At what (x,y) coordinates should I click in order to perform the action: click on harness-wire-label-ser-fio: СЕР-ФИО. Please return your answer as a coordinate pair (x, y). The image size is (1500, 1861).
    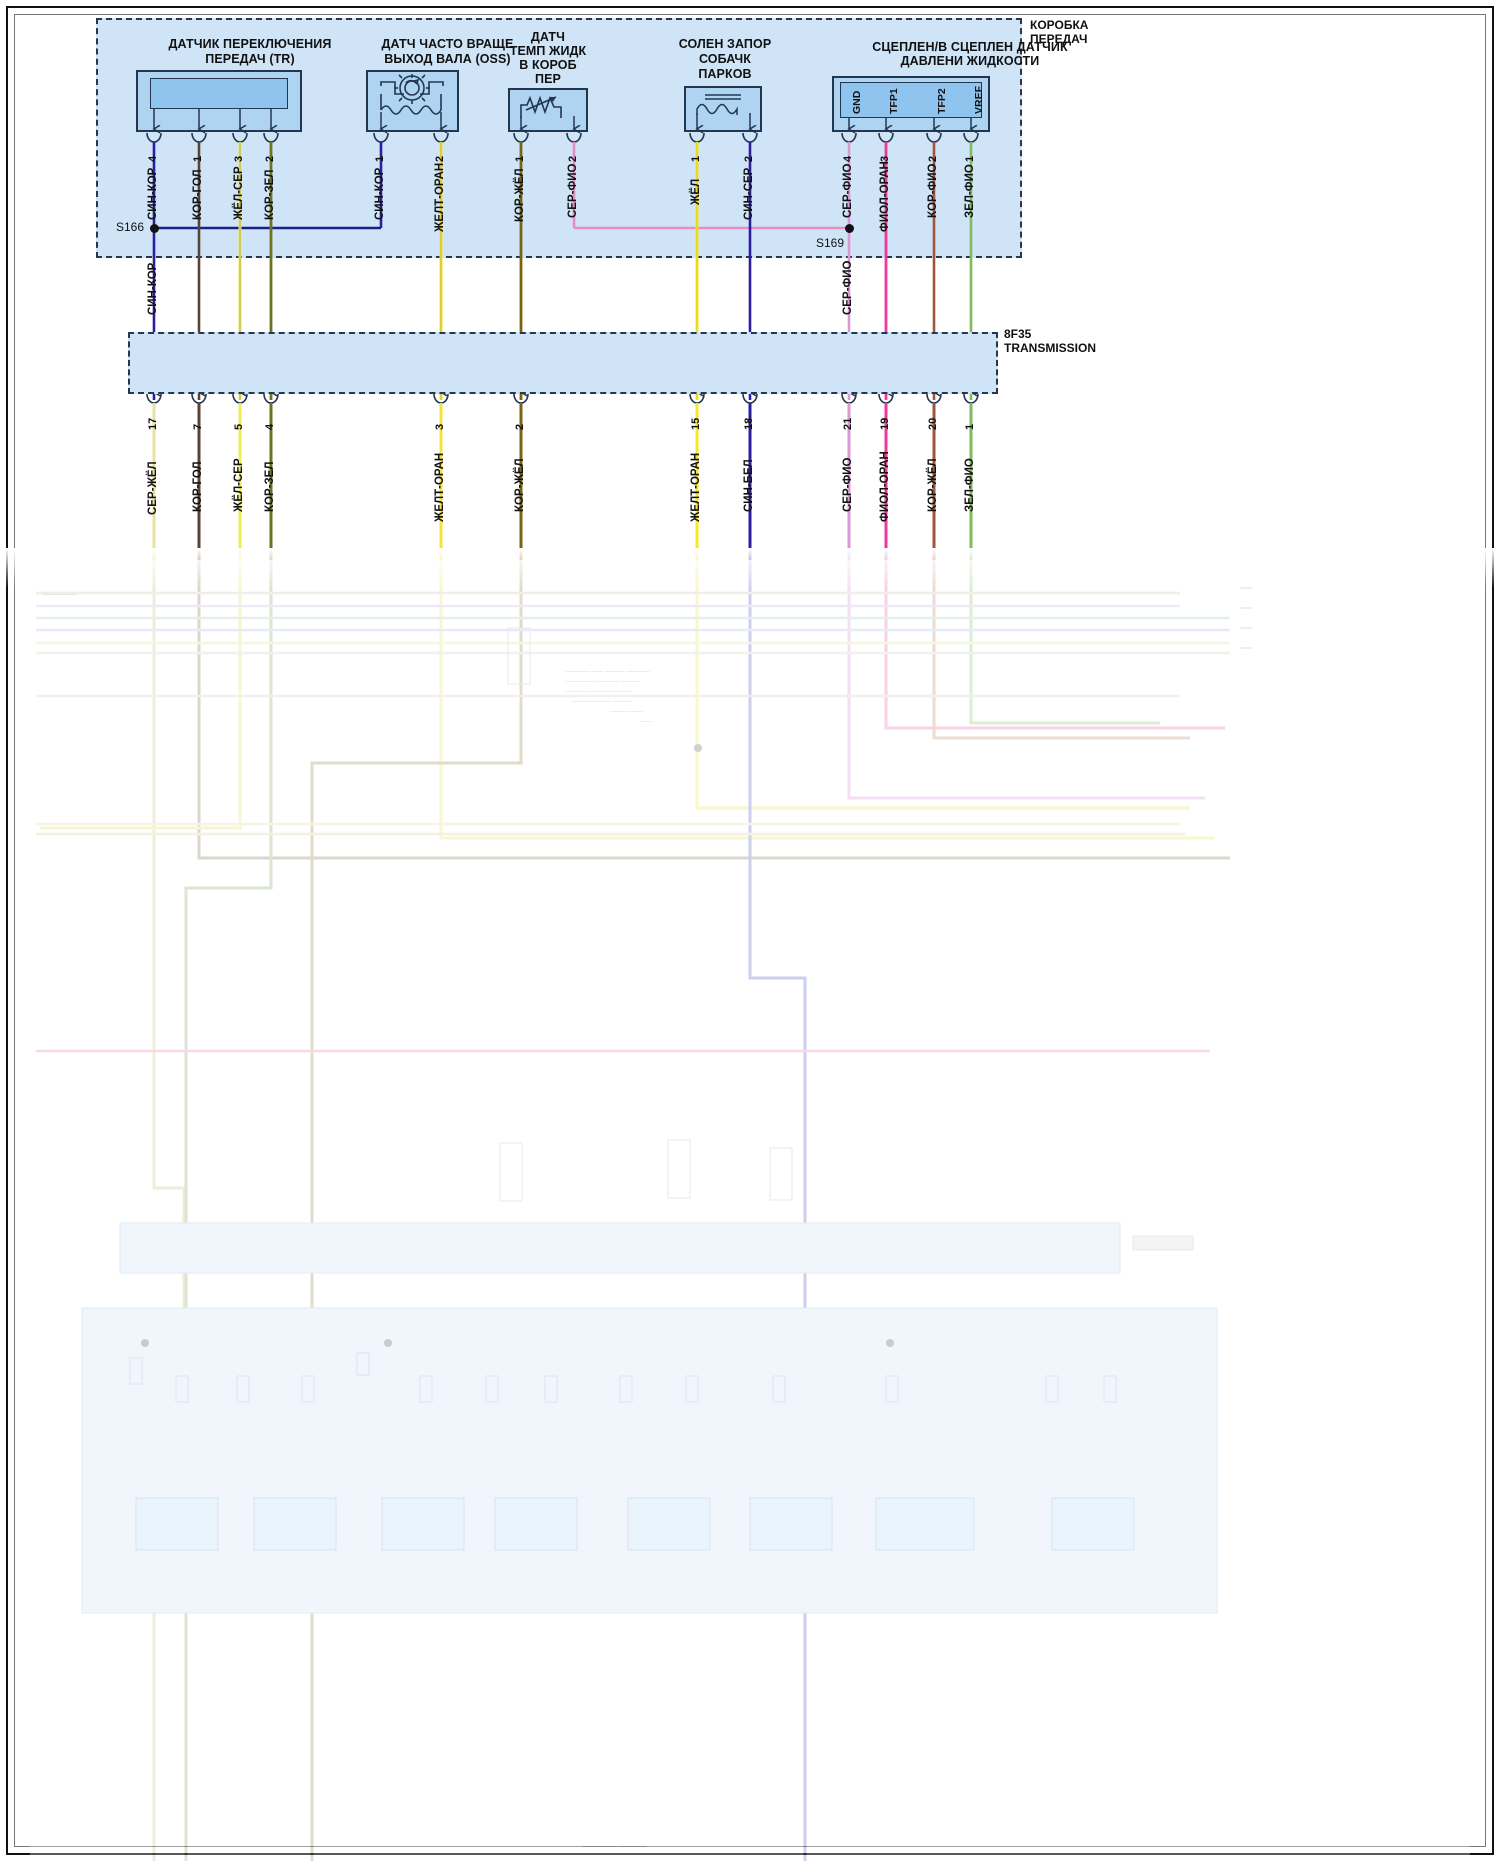
    Looking at the image, I should click on (848, 287).